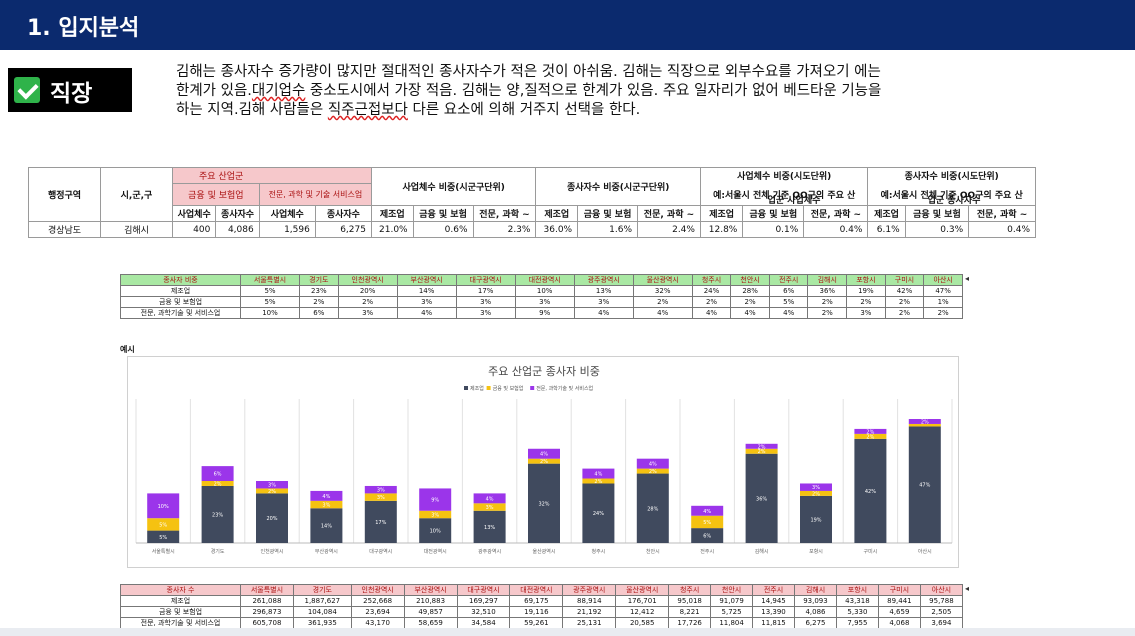 The image size is (1135, 636). What do you see at coordinates (967, 588) in the screenshot?
I see `arrow-marker: ◂` at bounding box center [967, 588].